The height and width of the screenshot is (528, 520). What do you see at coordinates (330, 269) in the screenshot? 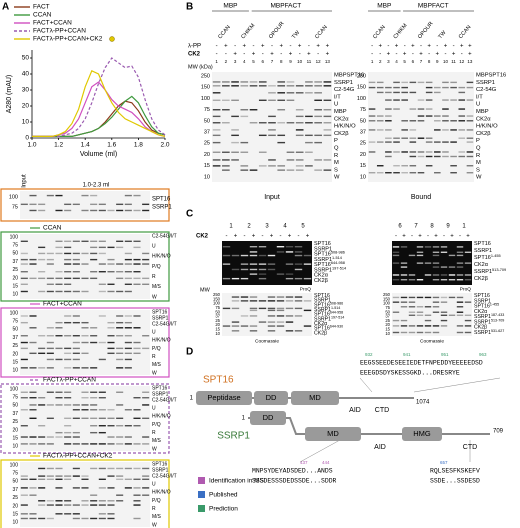
I see `band-label: SSRP1197-514` at bounding box center [330, 269].